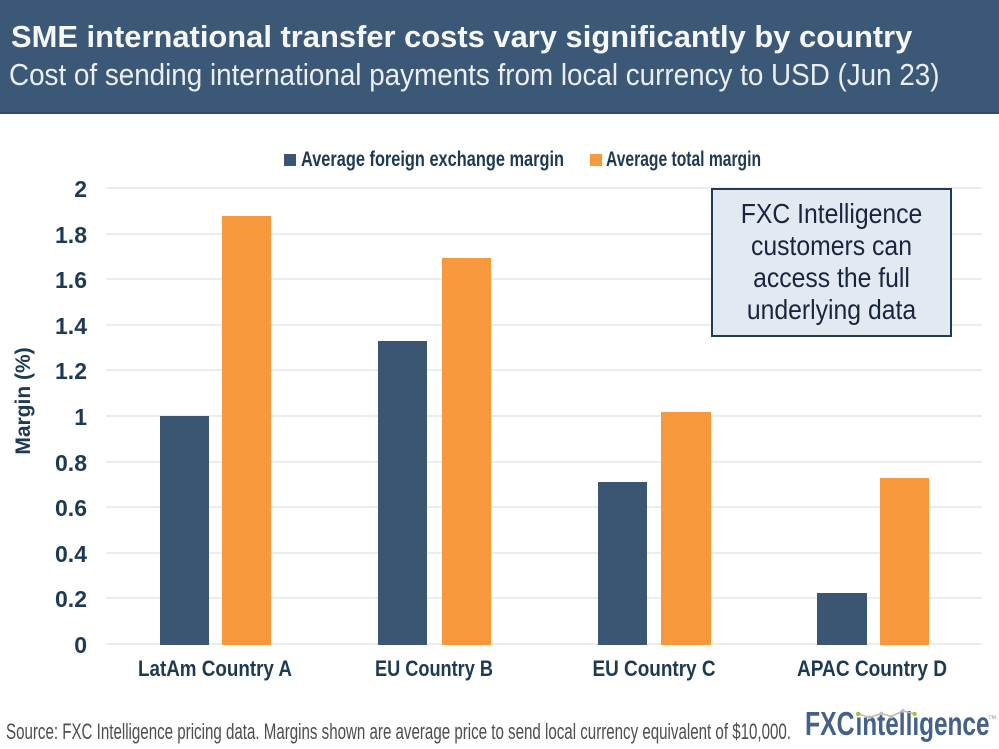  I want to click on svg-text: FXC, so click(830, 723).